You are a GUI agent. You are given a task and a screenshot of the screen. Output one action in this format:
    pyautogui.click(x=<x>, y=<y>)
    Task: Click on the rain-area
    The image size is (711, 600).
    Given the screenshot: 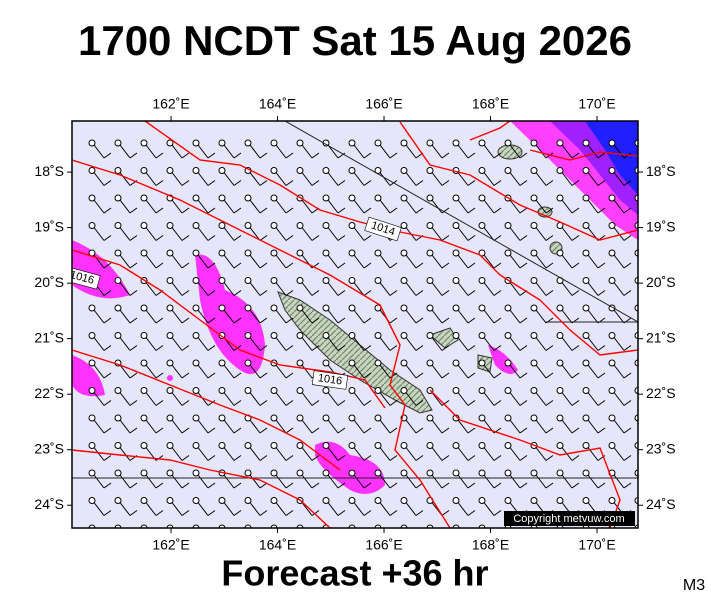 What is the action you would take?
    pyautogui.click(x=170, y=378)
    